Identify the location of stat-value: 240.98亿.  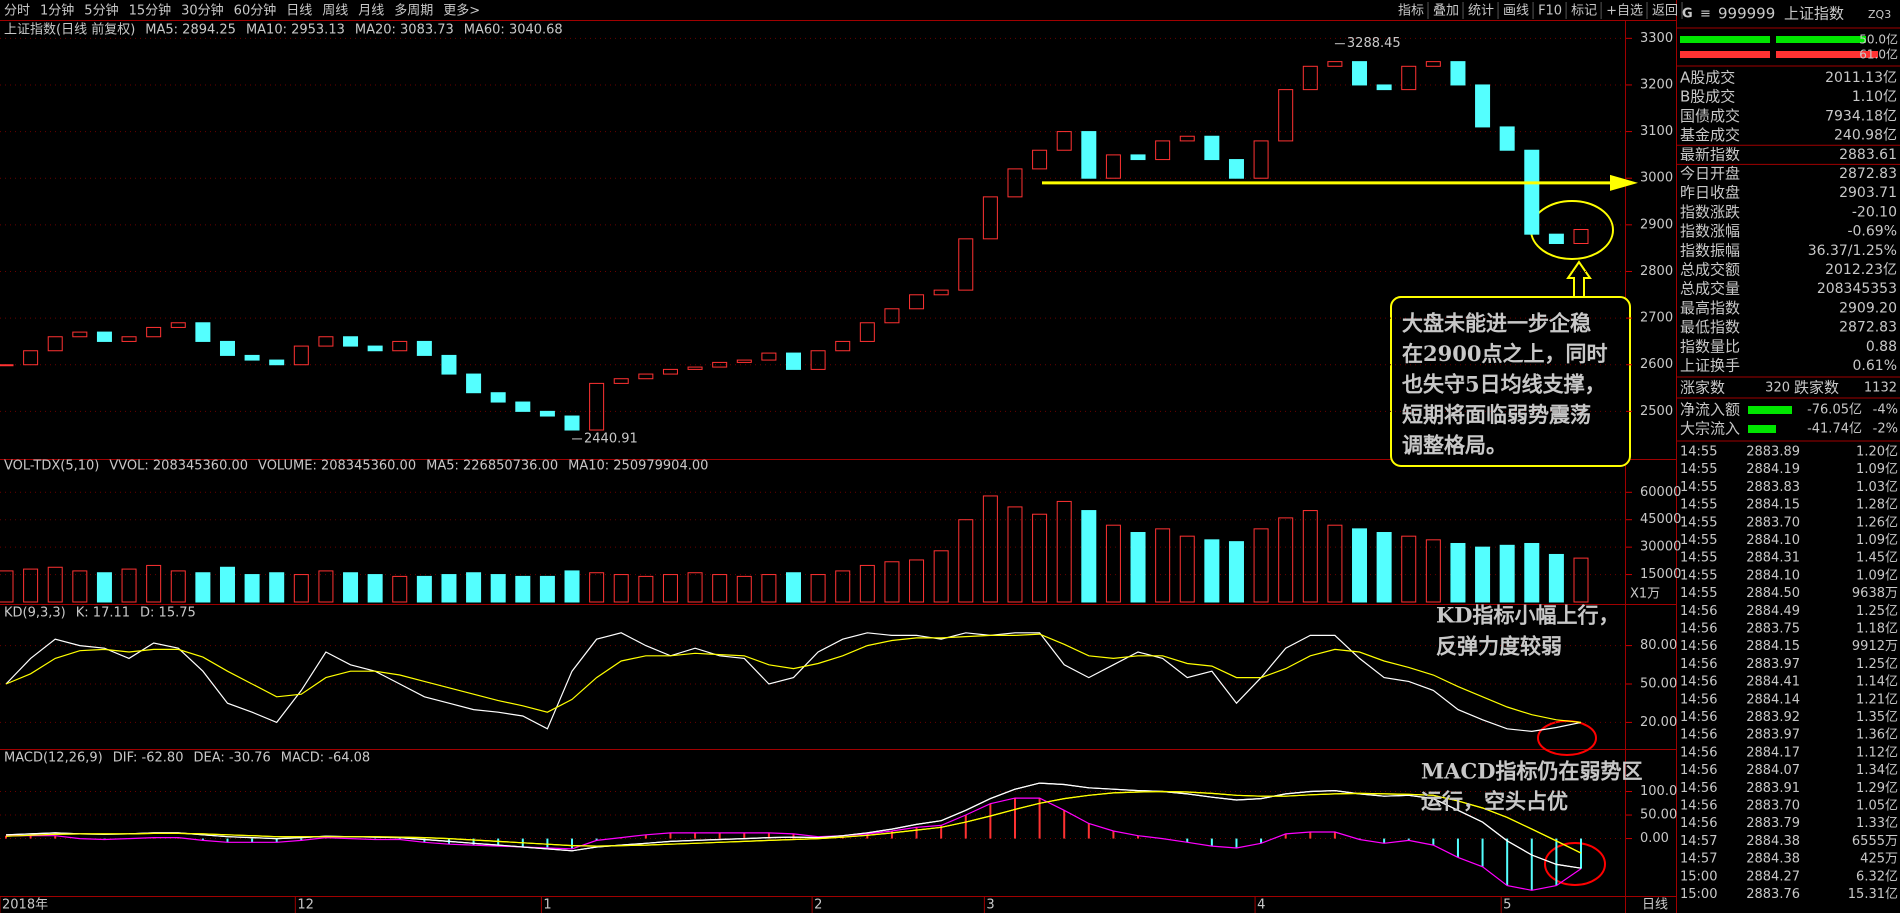
(1865, 136).